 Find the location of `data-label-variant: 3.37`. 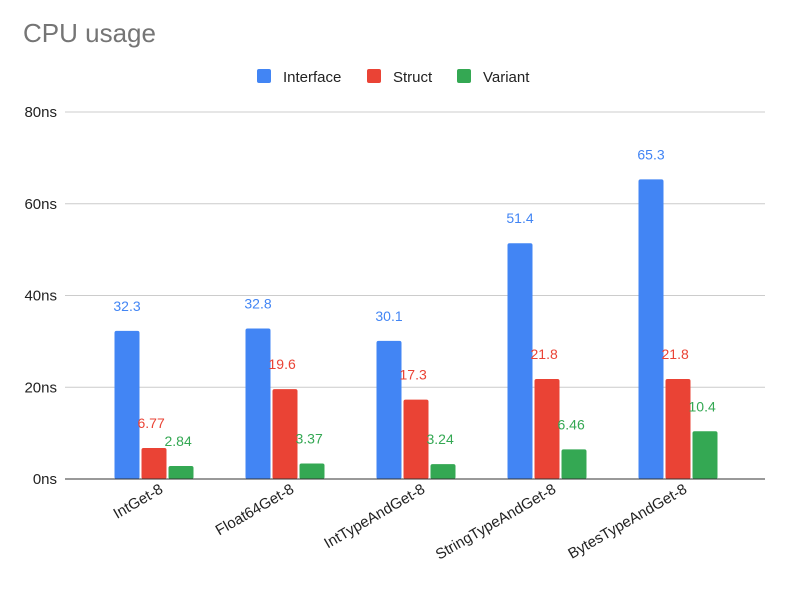

data-label-variant: 3.37 is located at coordinates (309, 439).